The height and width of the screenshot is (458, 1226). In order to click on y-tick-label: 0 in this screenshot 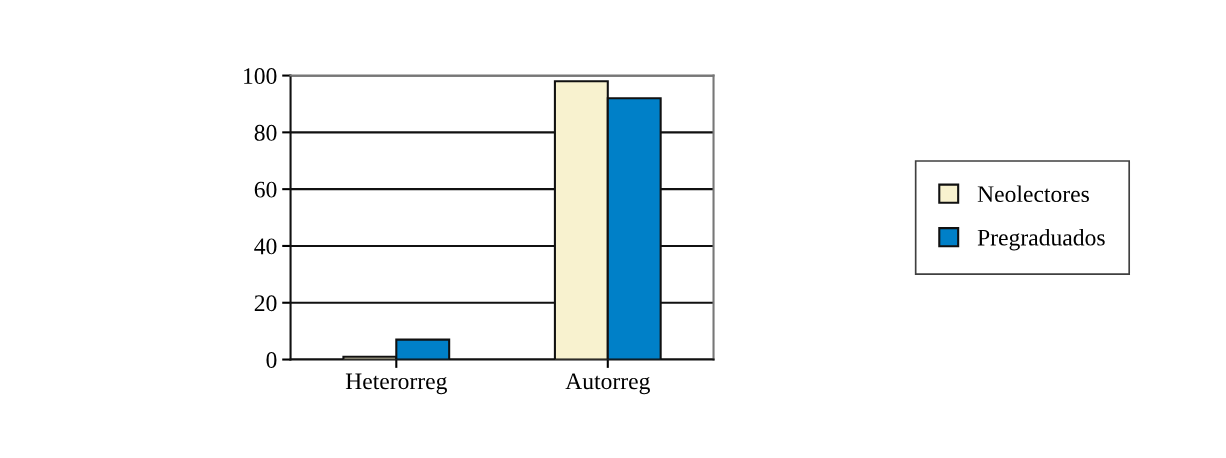, I will do `click(271, 360)`.